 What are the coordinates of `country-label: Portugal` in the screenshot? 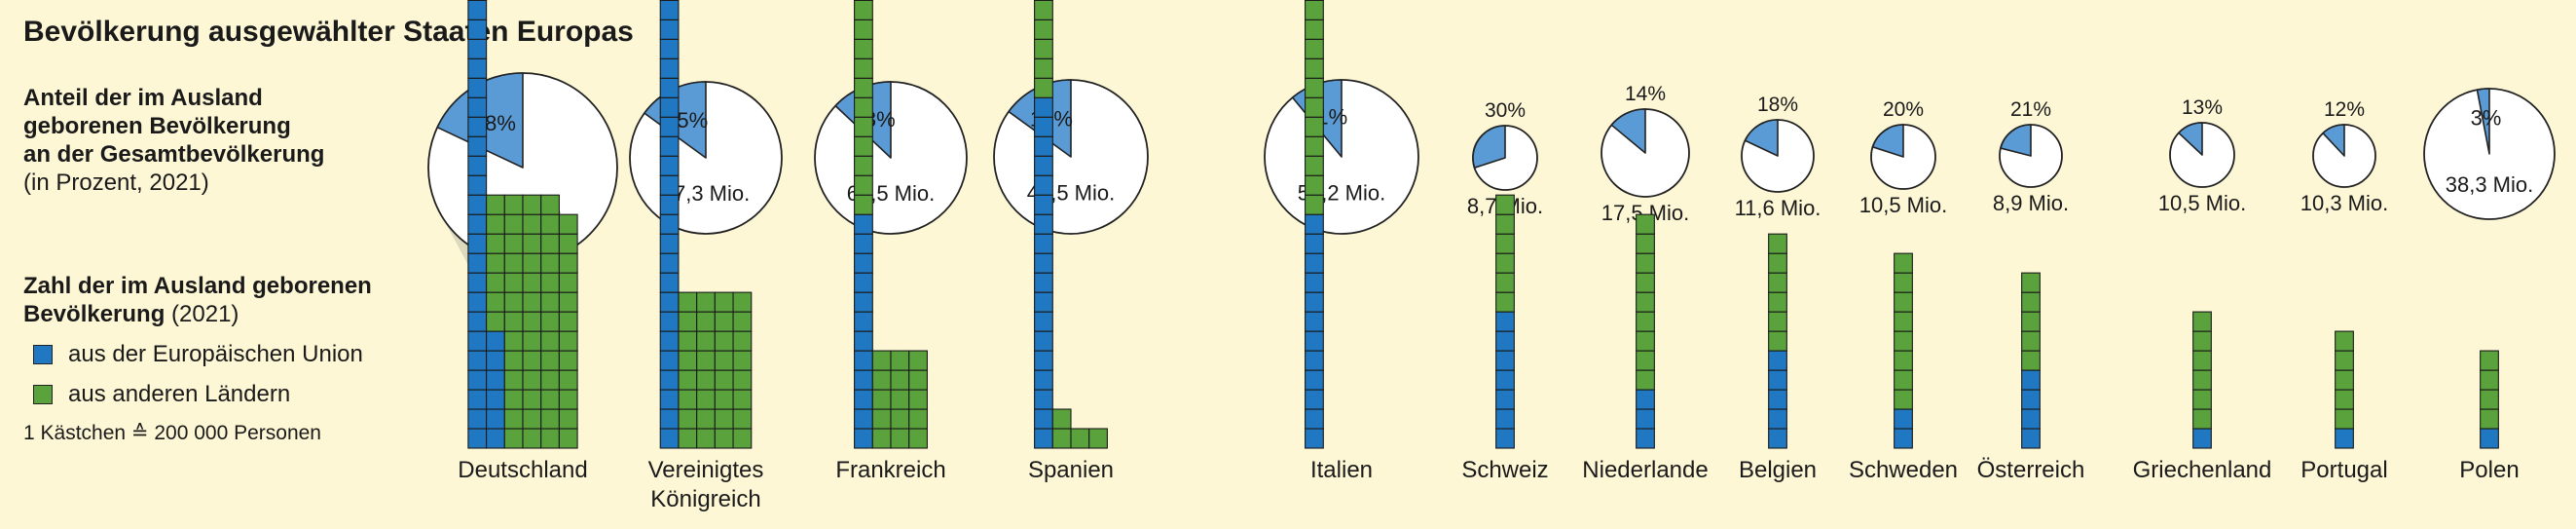 It's located at (2343, 470).